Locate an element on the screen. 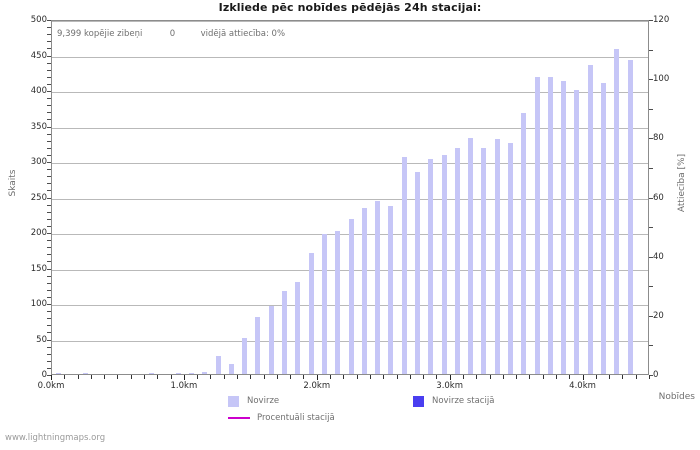  legend-row-primary: Novirze Novirze stacijā is located at coordinates (350, 401).